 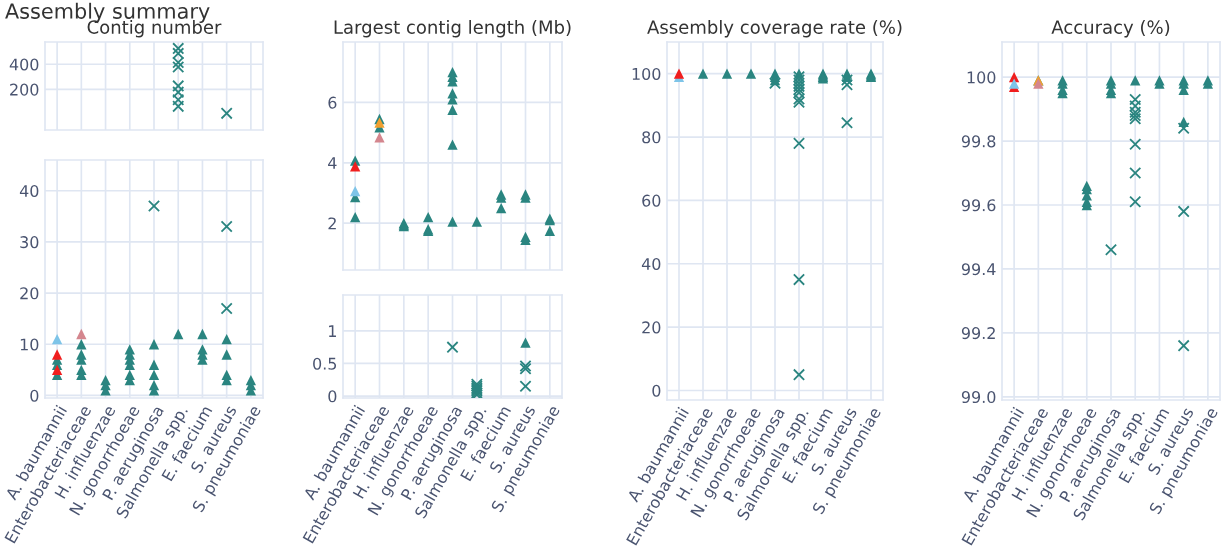 I want to click on y-tick-label: 99.8, so click(x=978, y=141).